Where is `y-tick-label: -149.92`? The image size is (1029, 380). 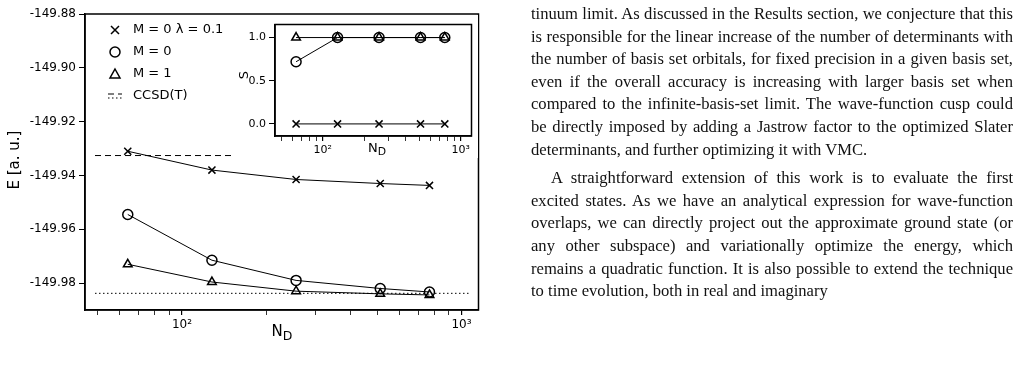
y-tick-label: -149.92 is located at coordinates (52, 120).